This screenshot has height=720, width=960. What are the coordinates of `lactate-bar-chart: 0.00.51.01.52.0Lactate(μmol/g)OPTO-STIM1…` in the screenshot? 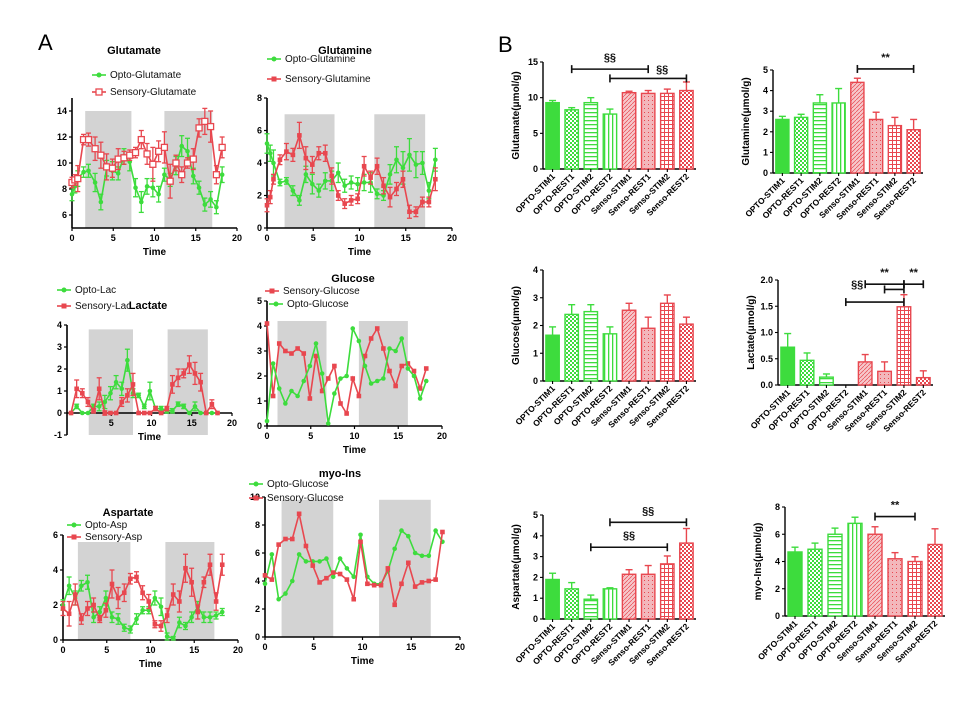 It's located at (839, 350).